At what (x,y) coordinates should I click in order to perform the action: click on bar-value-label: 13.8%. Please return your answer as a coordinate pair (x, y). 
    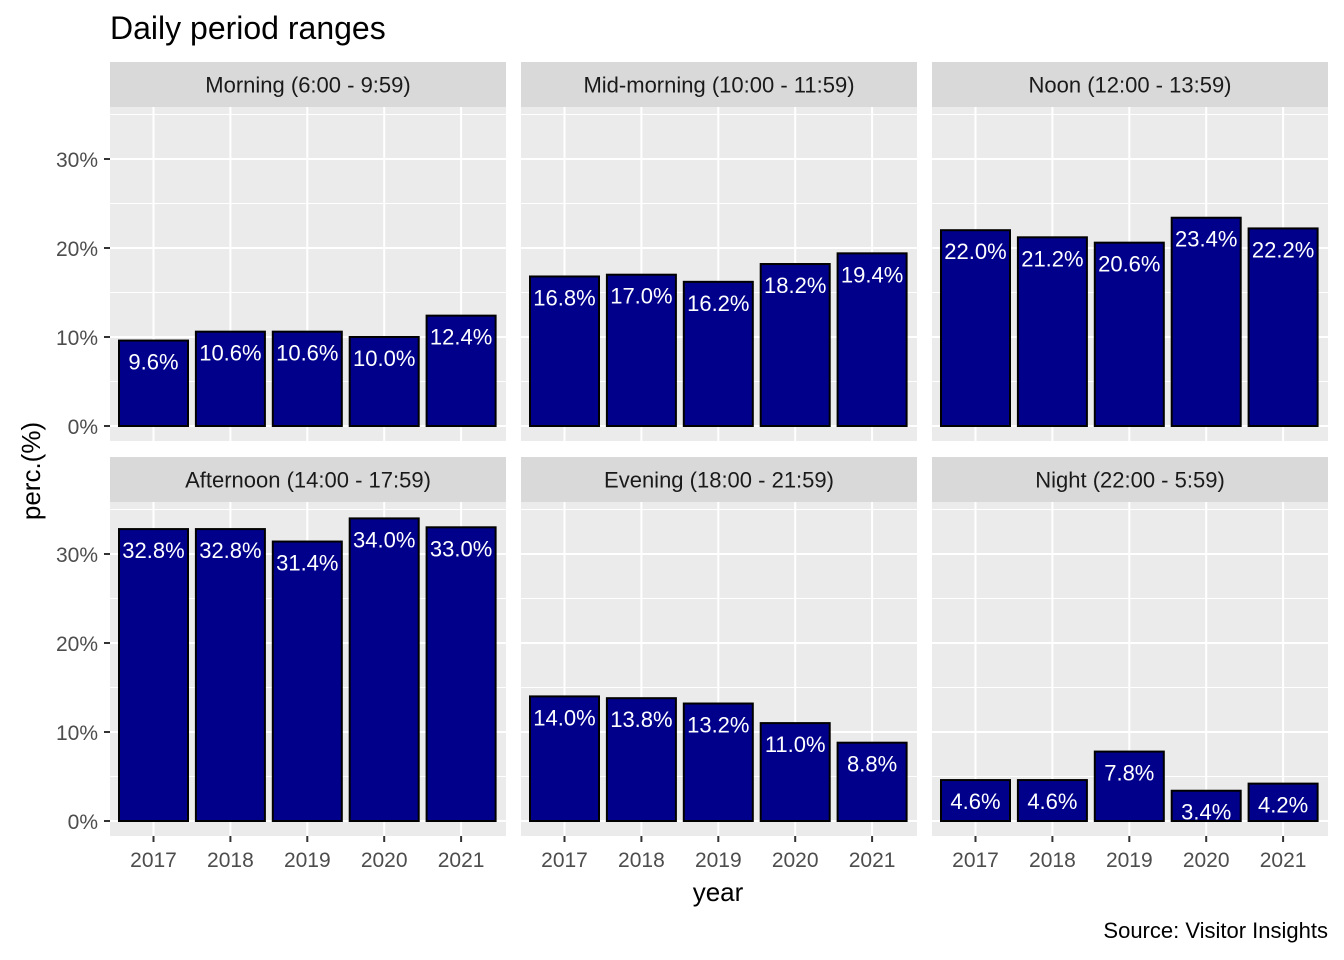
    Looking at the image, I should click on (641, 719).